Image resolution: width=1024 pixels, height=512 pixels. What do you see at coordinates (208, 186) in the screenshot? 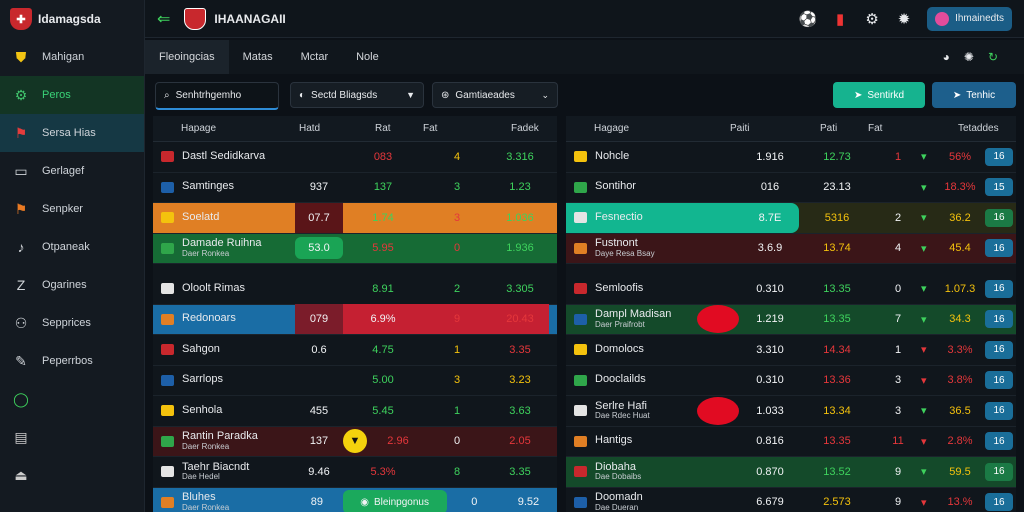
I see `team-name-text: Samtinges` at bounding box center [208, 186].